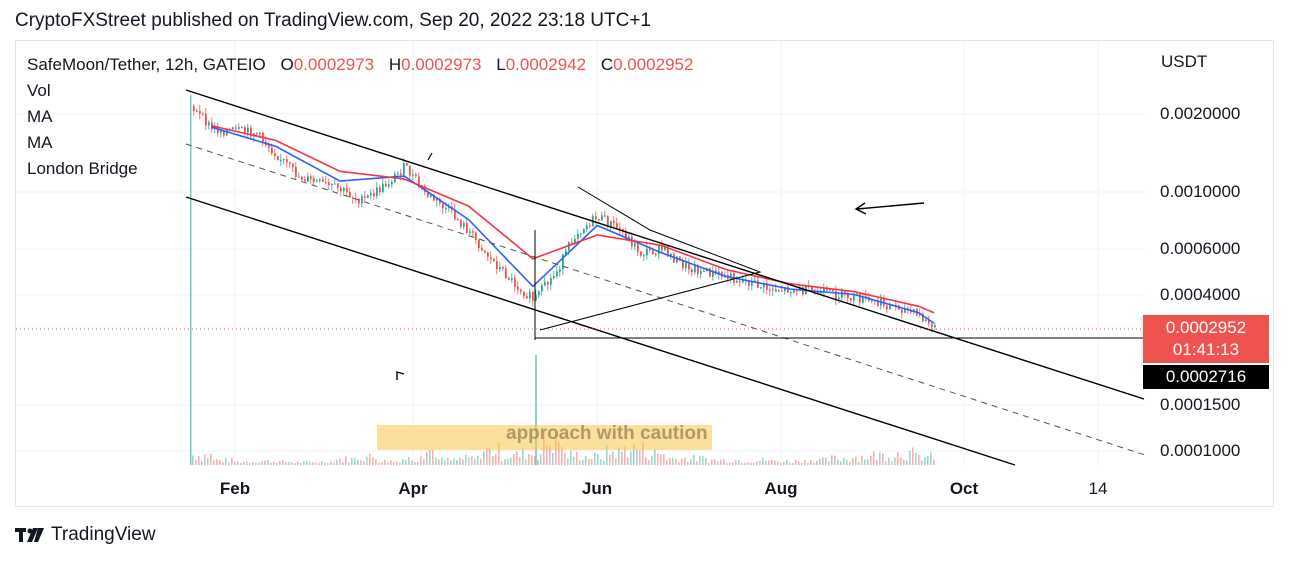 The width and height of the screenshot is (1289, 561). What do you see at coordinates (39, 90) in the screenshot?
I see `indicator-vol: Vol` at bounding box center [39, 90].